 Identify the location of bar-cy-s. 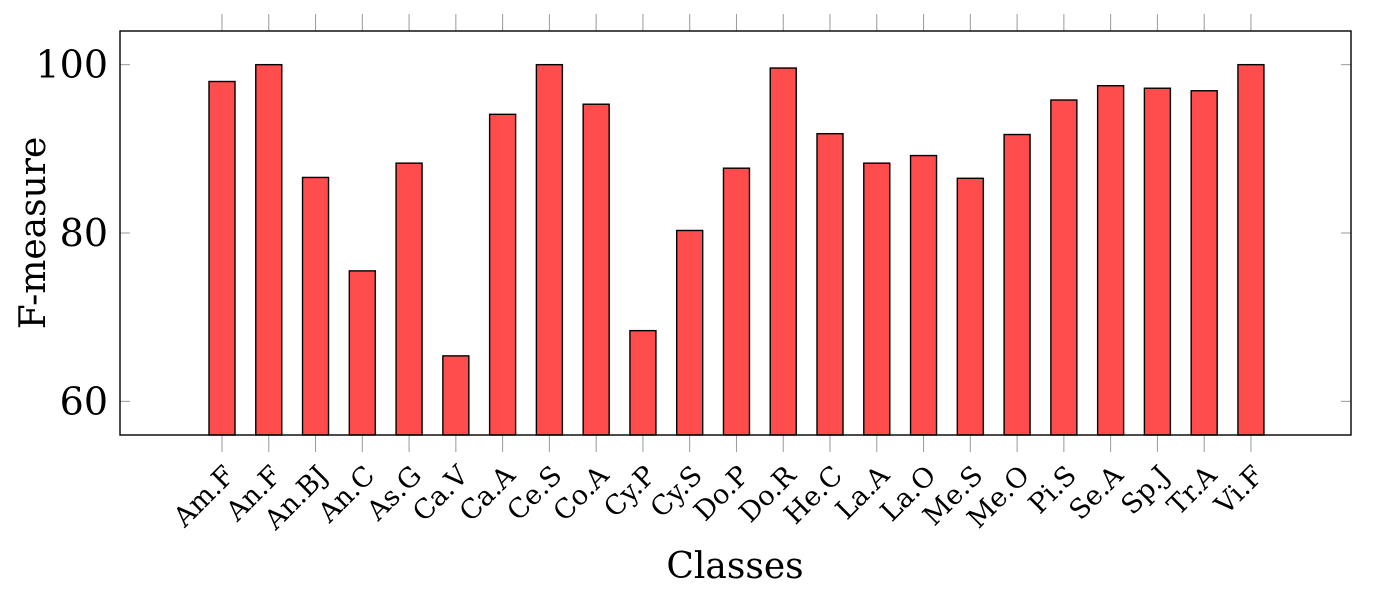
(690, 332).